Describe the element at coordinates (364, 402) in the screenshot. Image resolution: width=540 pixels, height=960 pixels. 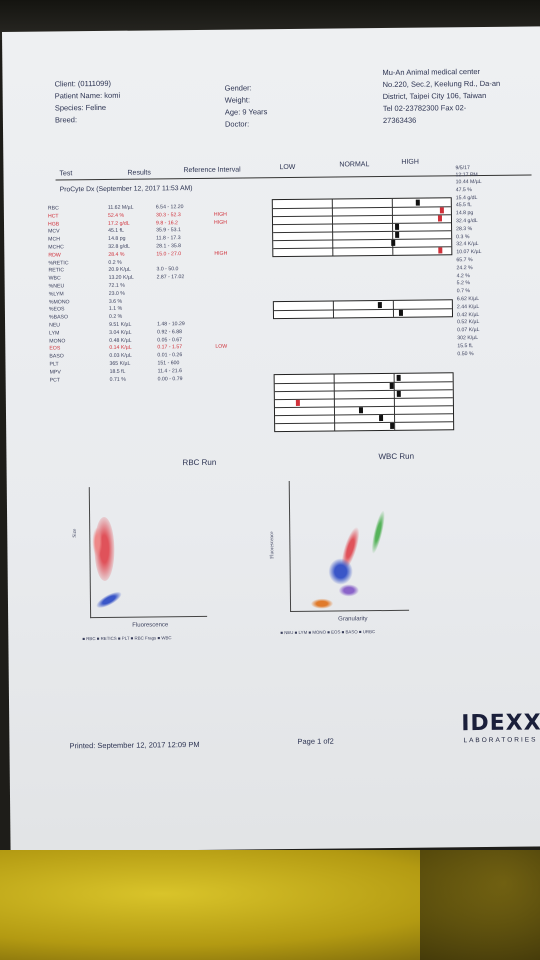
I see `range-box-wbc` at that location.